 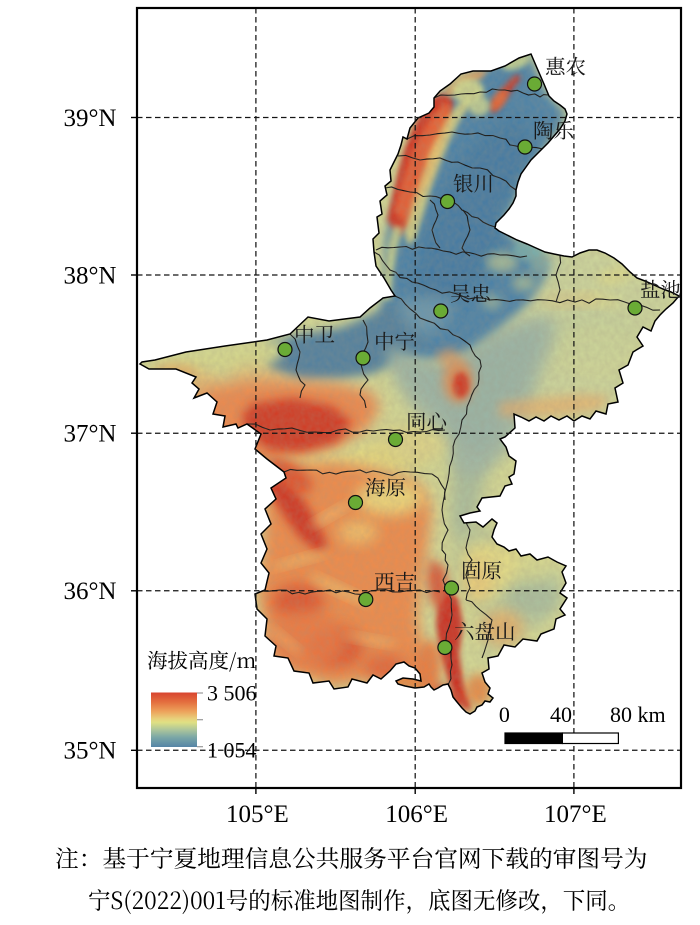 I want to click on svg-text: 3 506, so click(x=232, y=693).